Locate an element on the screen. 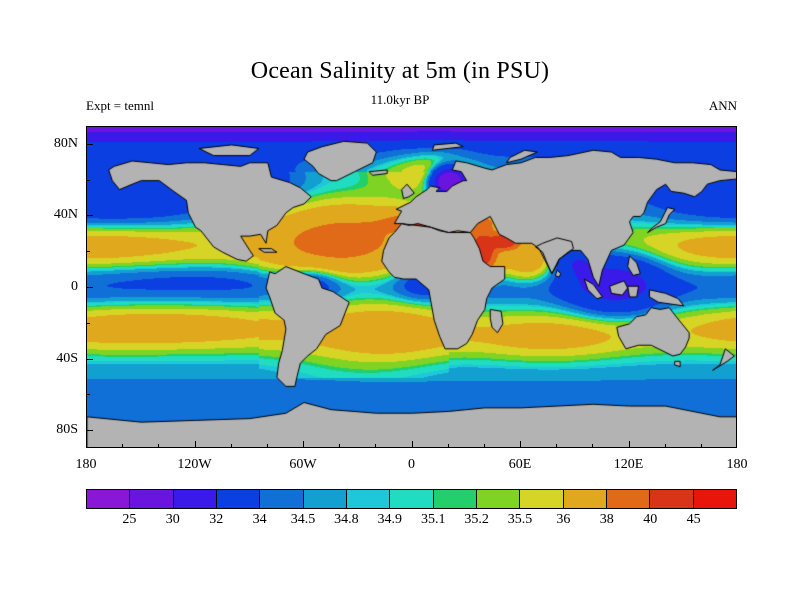 The width and height of the screenshot is (800, 600). colorbar-tick-label: 30 is located at coordinates (172, 519).